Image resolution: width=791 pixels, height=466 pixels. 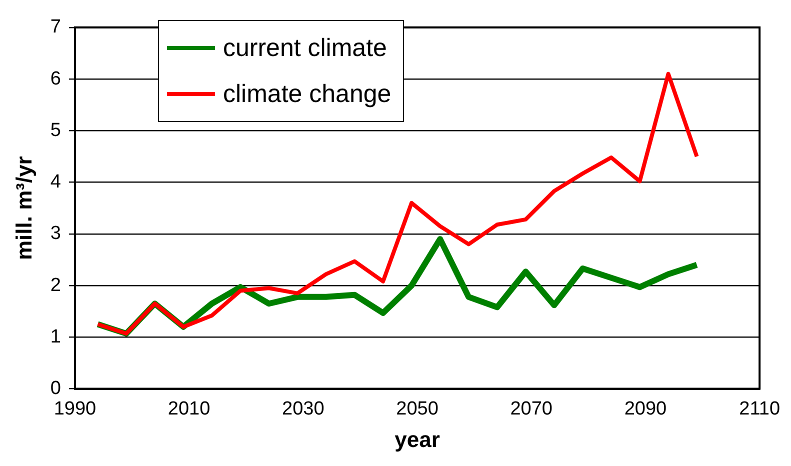 I want to click on y-axis-title: mill. m³/yr, so click(x=23, y=208).